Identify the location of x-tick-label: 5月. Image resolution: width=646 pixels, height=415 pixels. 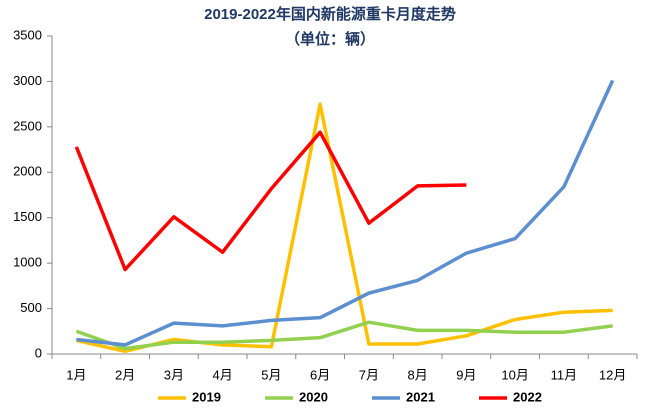
(271, 374).